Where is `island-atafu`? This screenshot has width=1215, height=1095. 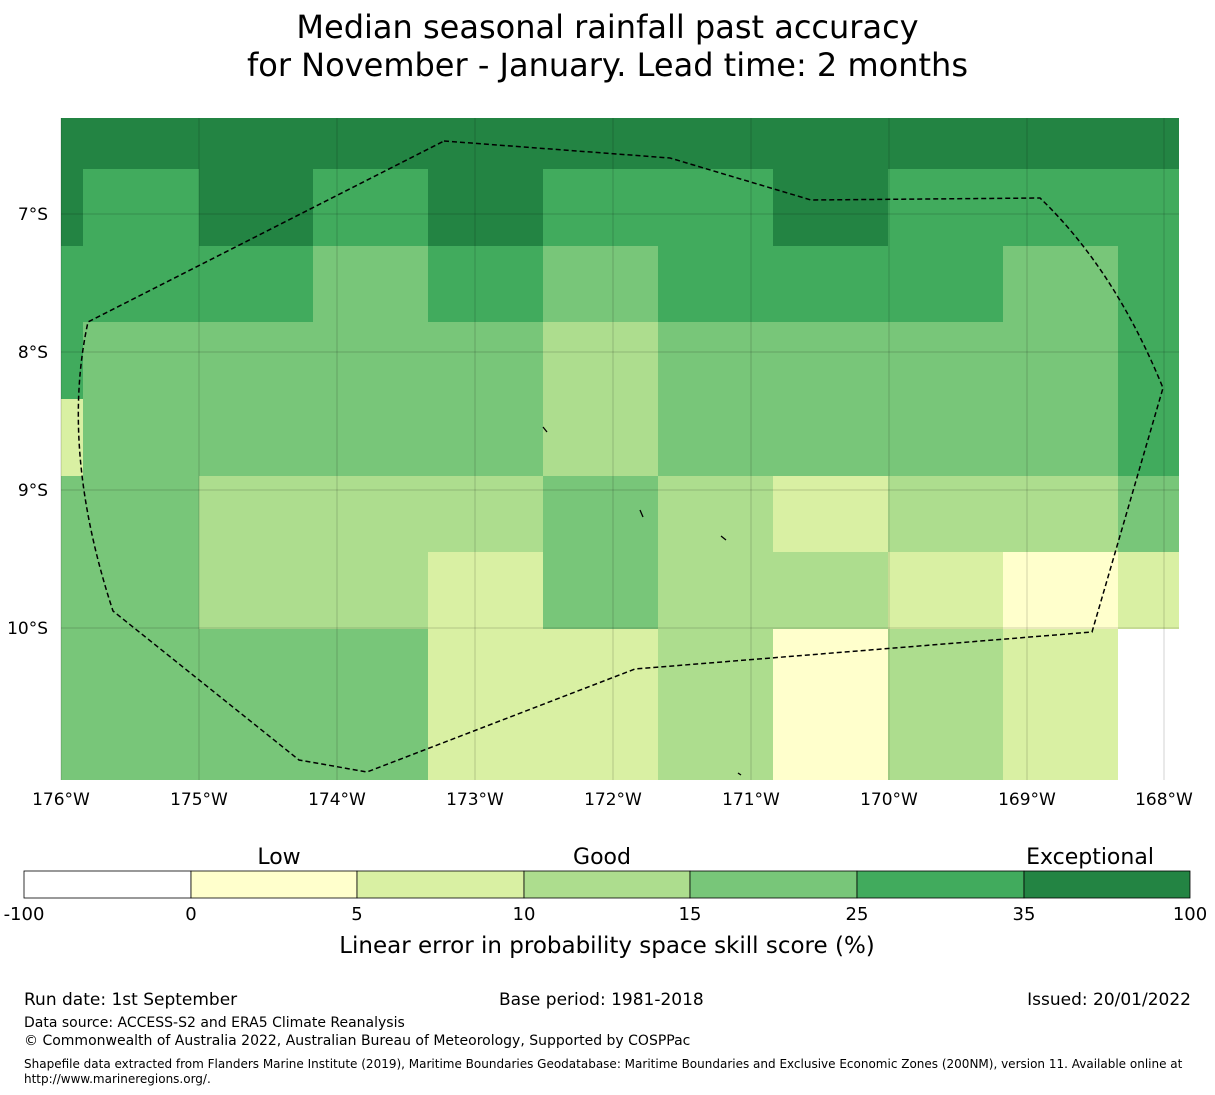
island-atafu is located at coordinates (545, 429).